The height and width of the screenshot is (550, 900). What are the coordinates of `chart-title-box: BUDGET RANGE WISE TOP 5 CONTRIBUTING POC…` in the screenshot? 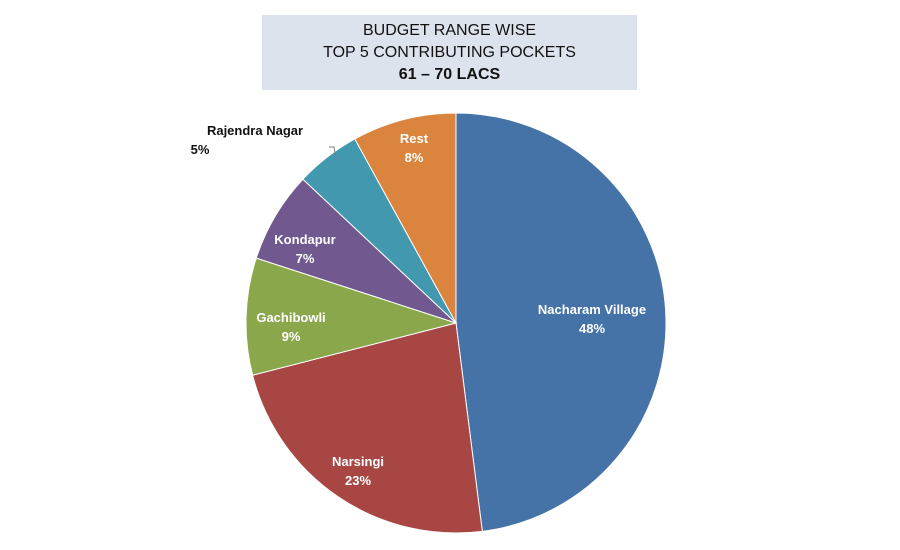 It's located at (449, 52).